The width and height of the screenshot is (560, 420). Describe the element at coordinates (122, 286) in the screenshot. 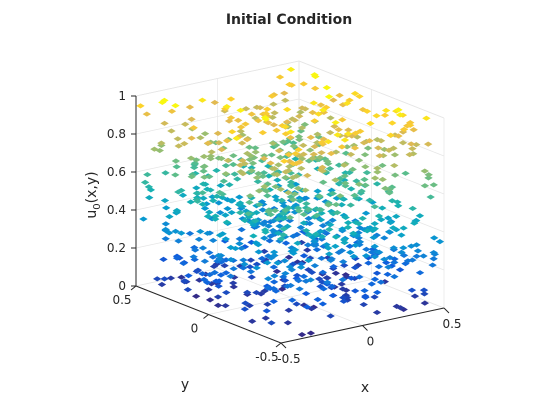

I see `z-tick-label: 0` at that location.